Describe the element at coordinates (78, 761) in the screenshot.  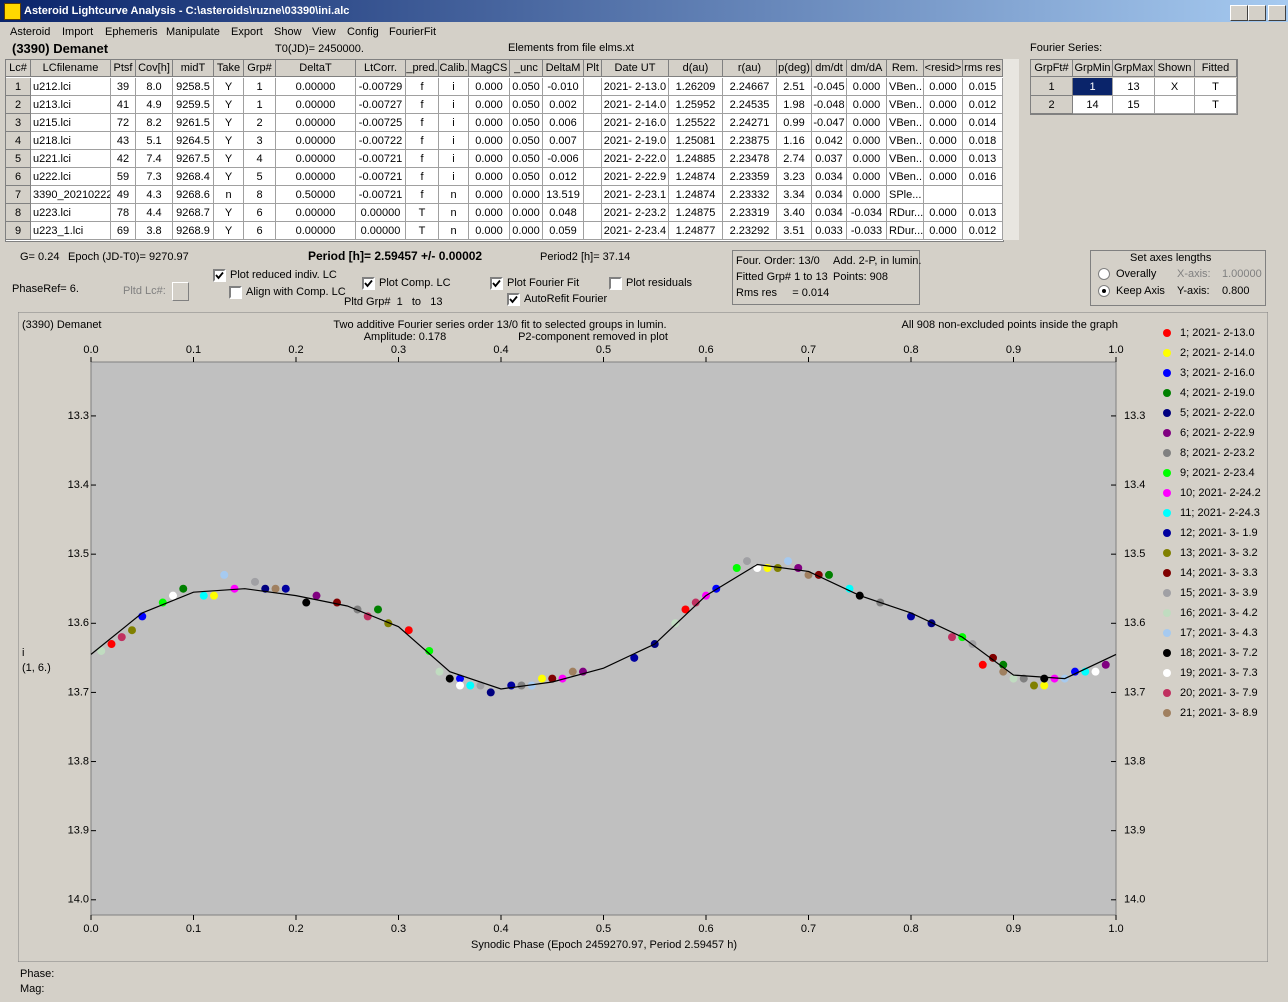
I see `y-tick-label: 13.8` at that location.